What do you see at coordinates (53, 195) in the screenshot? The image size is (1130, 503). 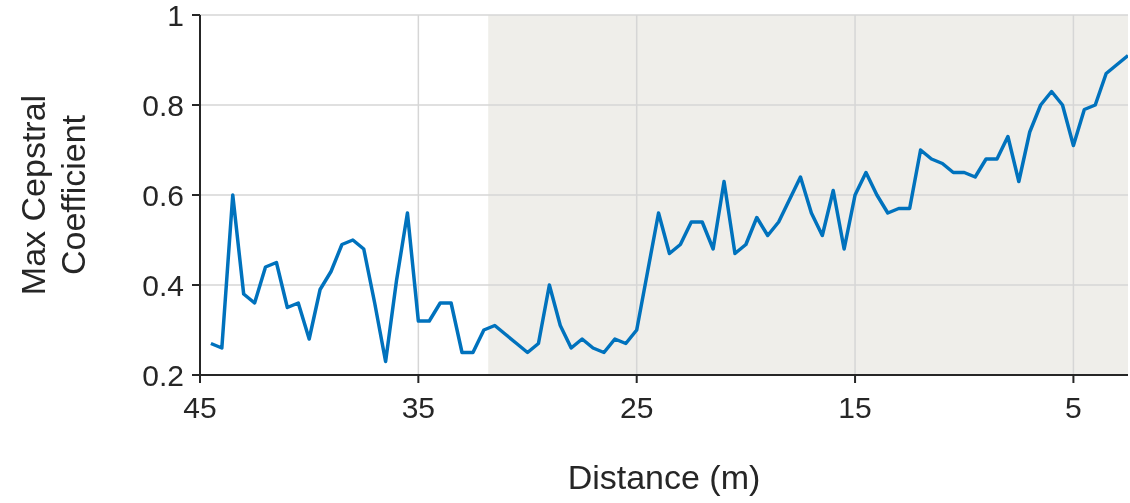 I see `y-axis-title: Max Cepstral Coefficient` at bounding box center [53, 195].